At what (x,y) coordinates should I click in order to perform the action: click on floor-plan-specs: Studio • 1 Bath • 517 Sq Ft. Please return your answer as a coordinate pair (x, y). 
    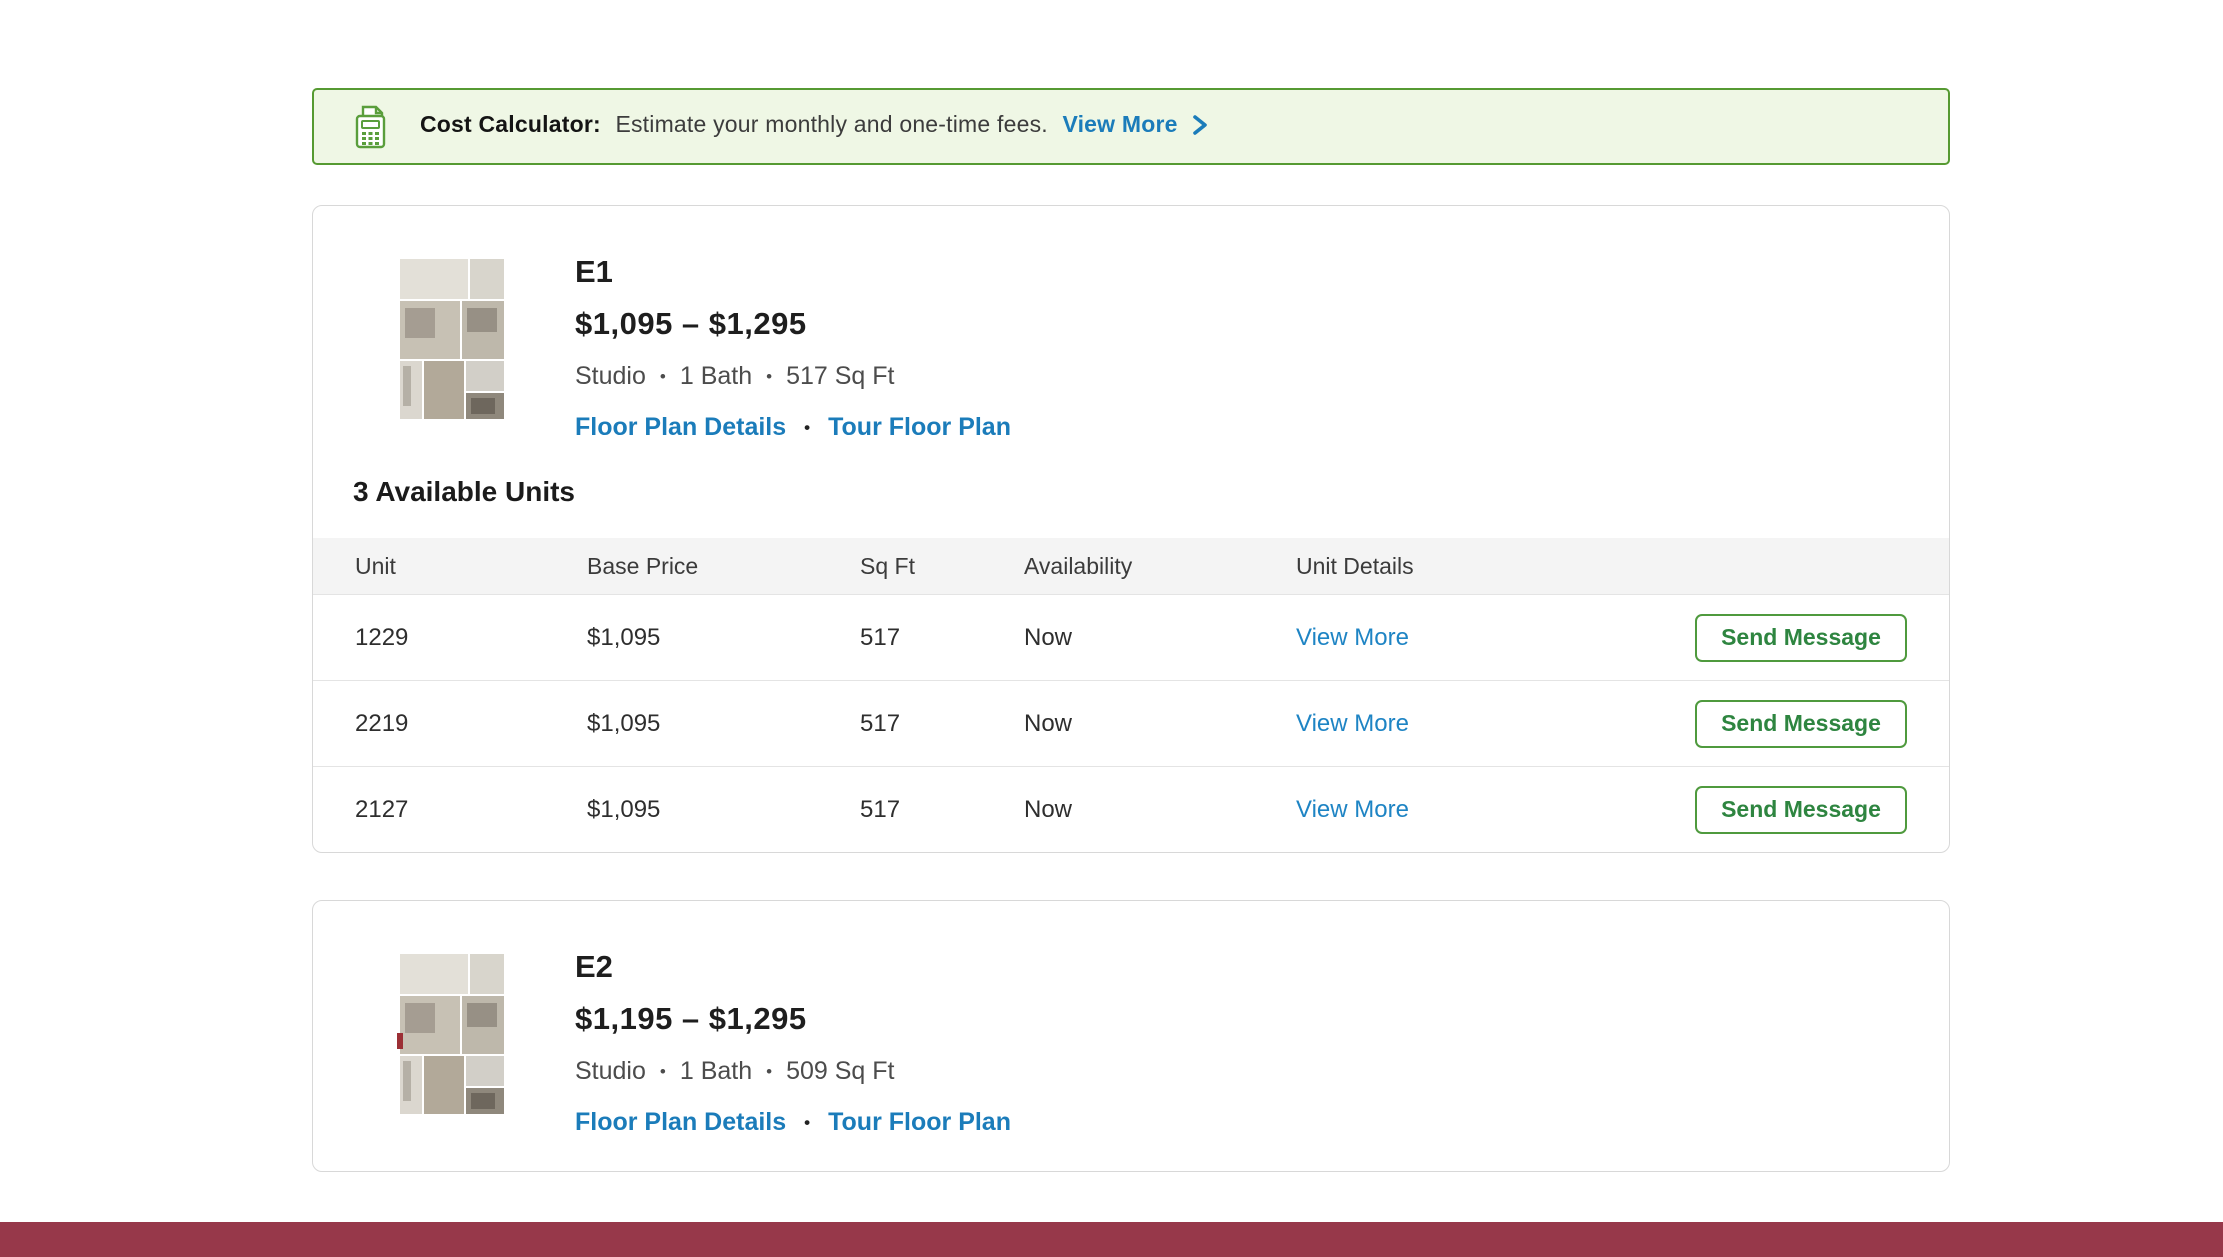
    Looking at the image, I should click on (793, 376).